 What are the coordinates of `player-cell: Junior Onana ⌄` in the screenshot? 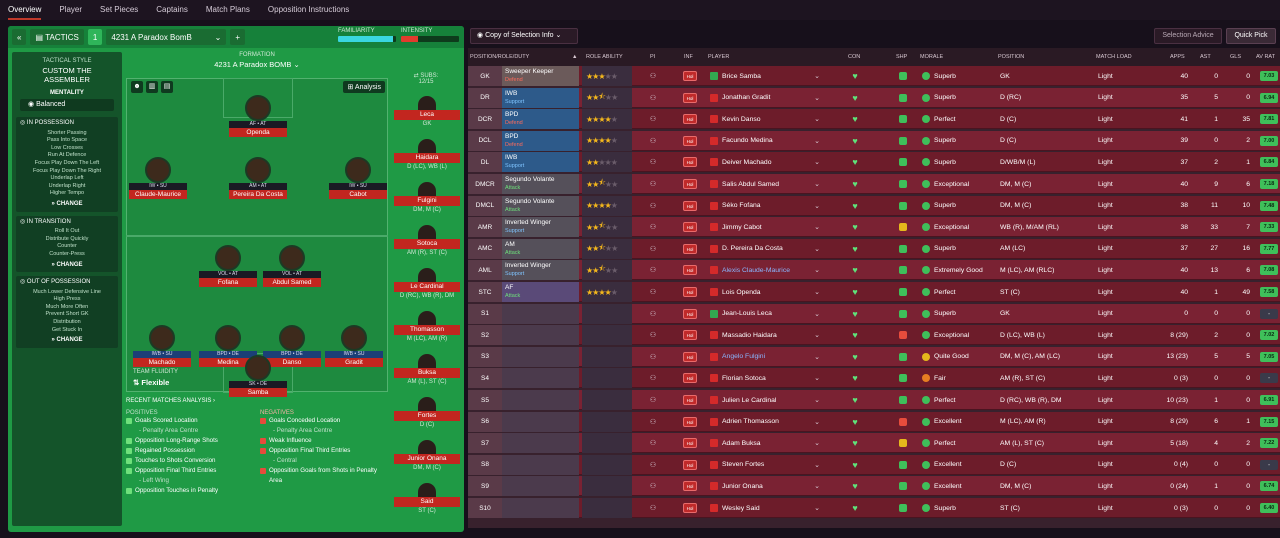 It's located at (766, 486).